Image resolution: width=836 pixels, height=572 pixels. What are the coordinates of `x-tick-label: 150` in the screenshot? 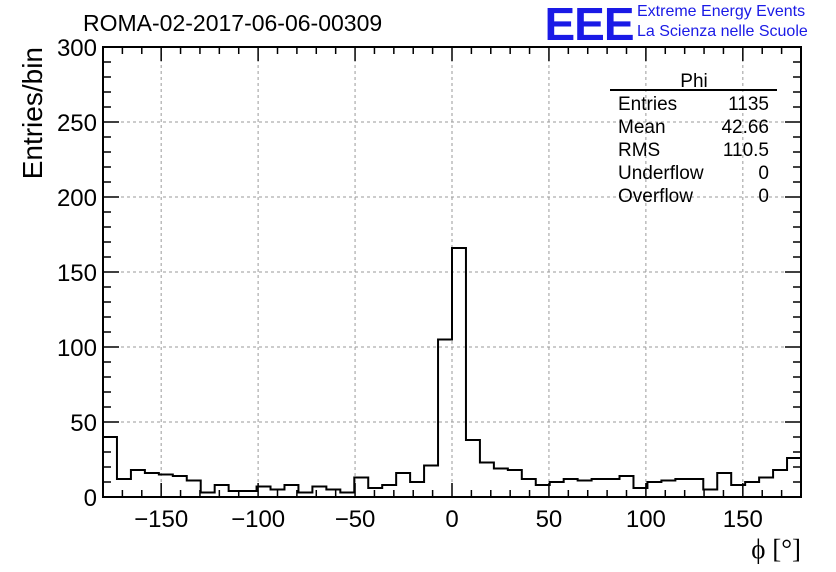 It's located at (743, 519).